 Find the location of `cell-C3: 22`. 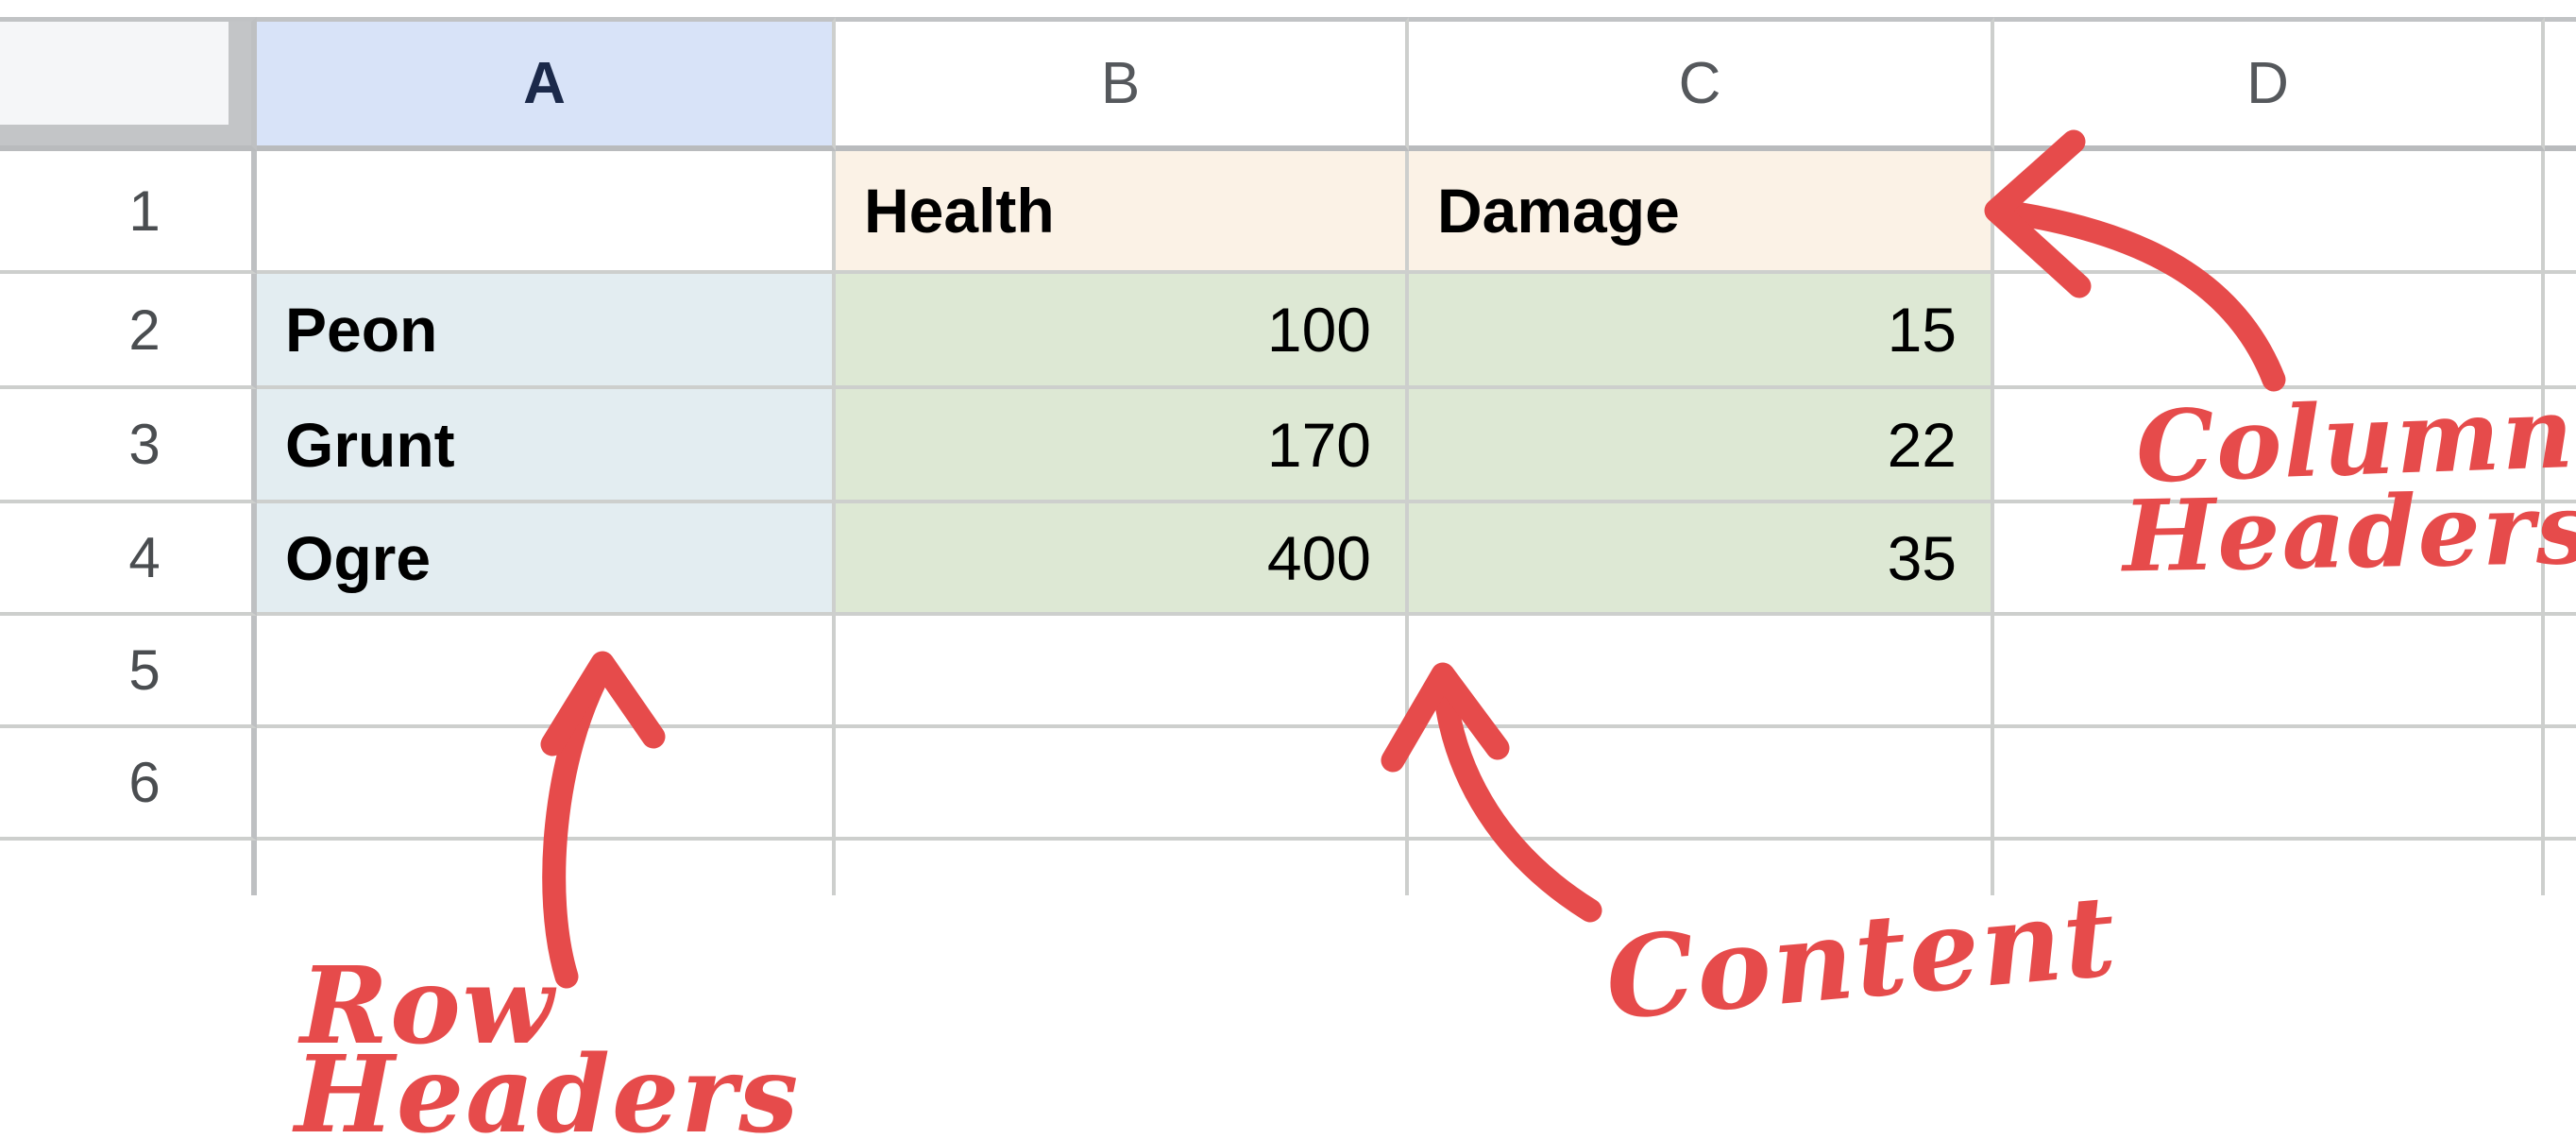

cell-C3: 22 is located at coordinates (1701, 446).